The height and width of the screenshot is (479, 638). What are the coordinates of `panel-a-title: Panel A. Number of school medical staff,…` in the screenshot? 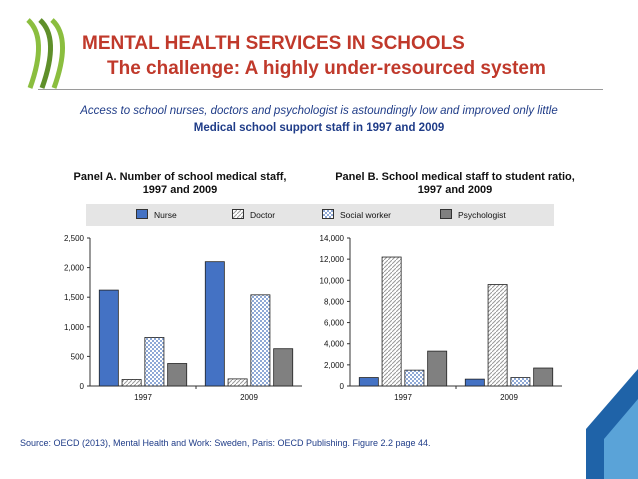 It's located at (180, 184).